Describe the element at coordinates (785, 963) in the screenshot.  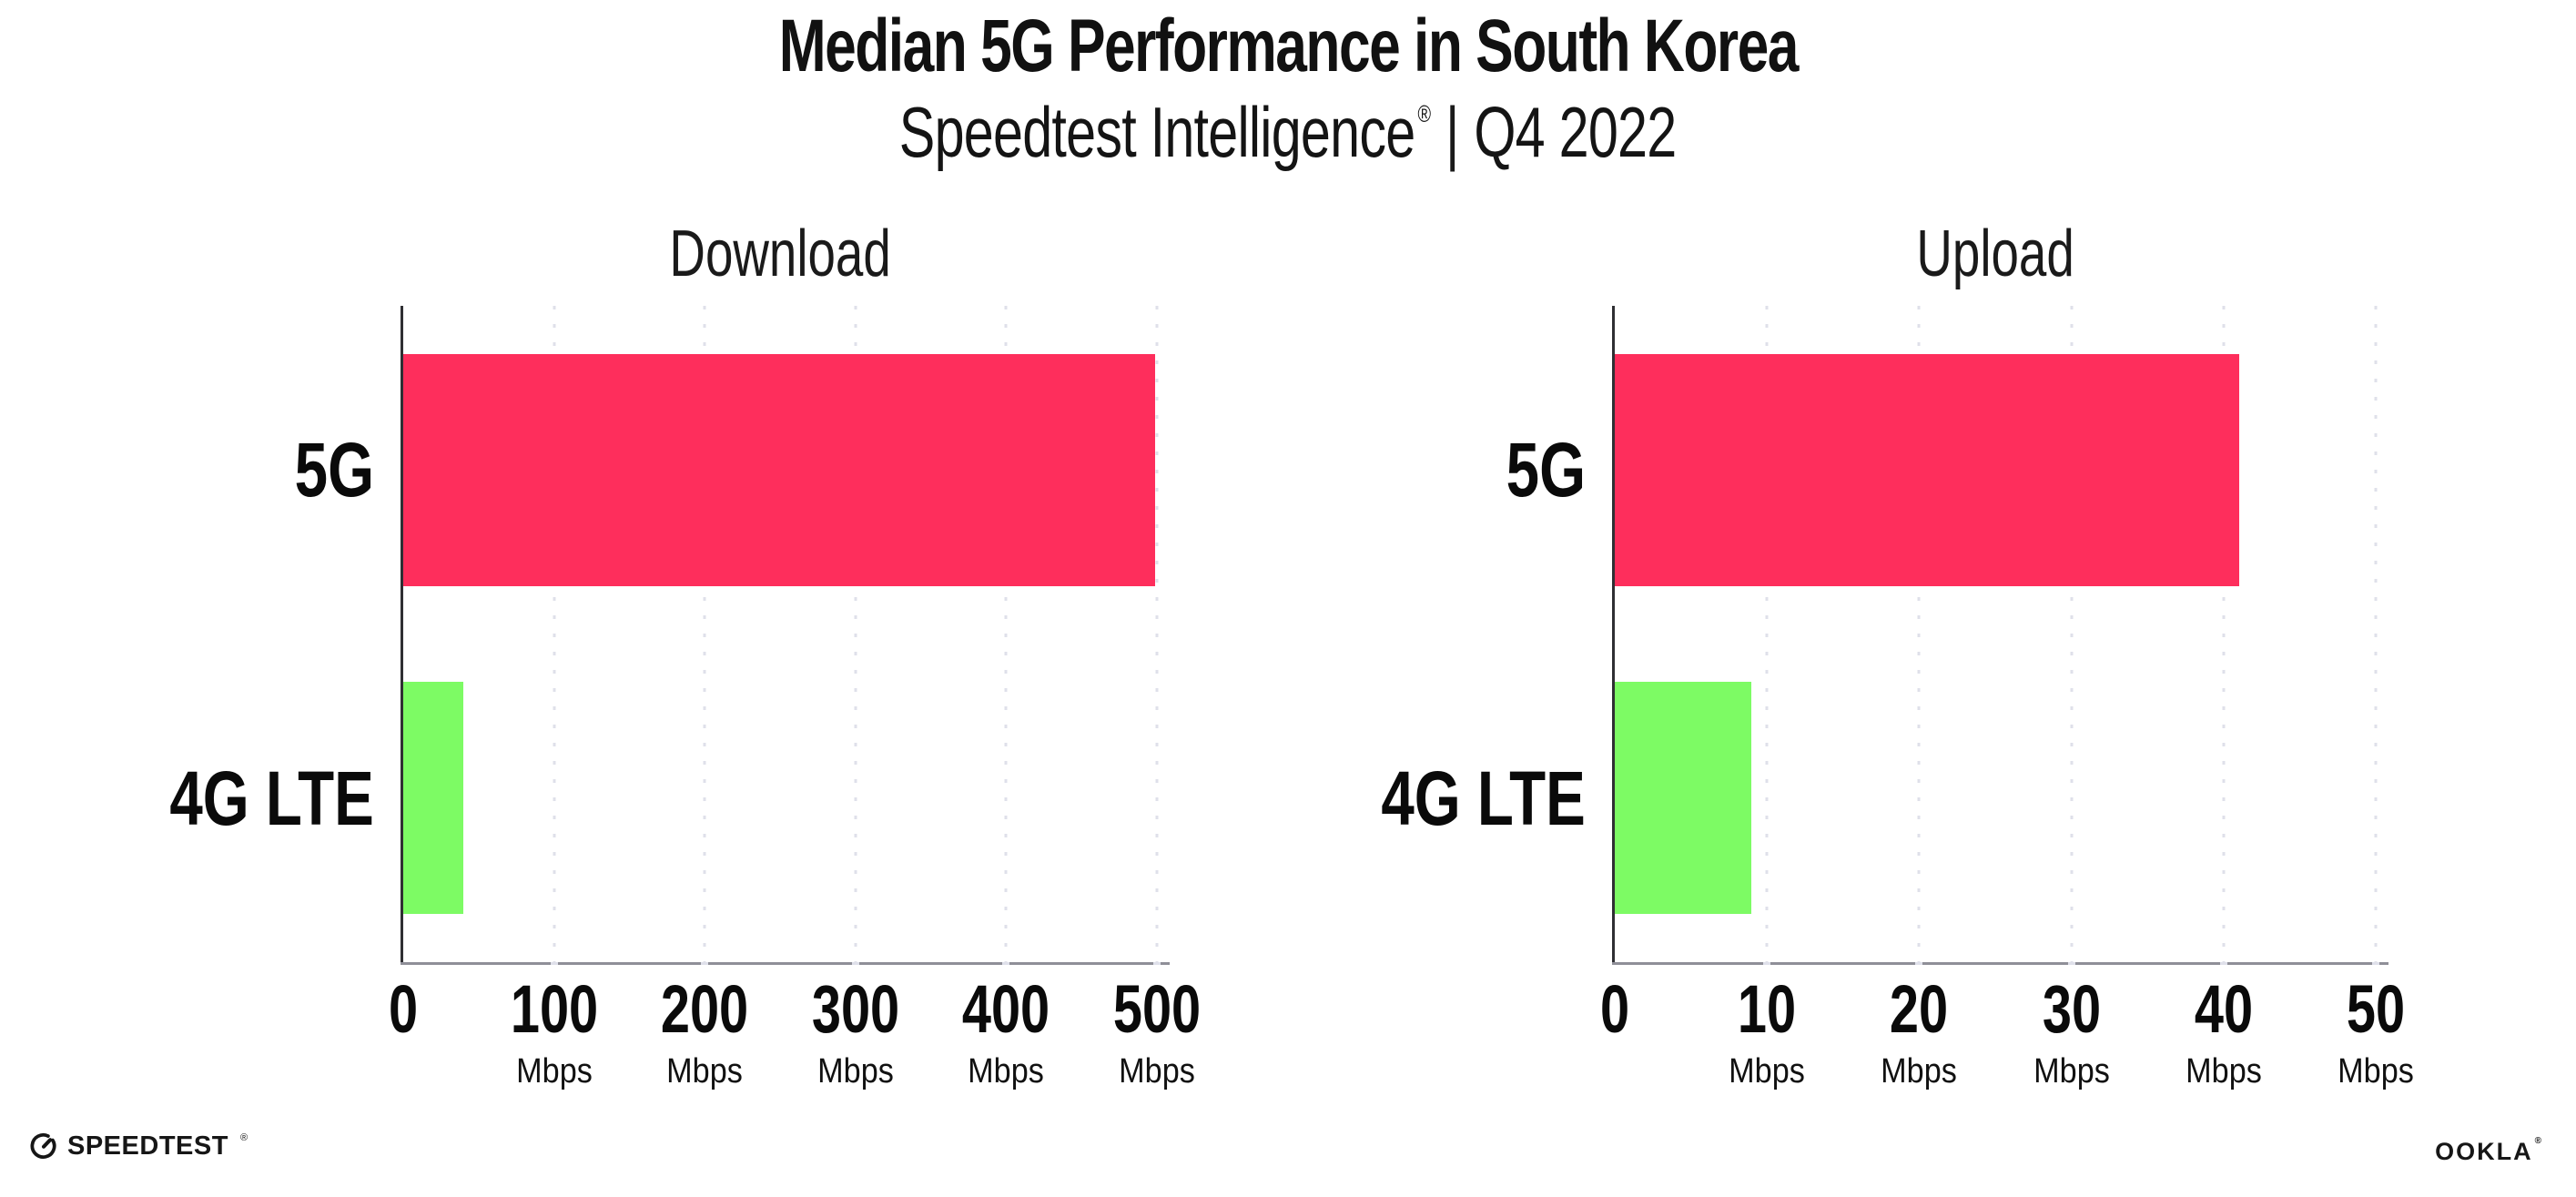
I see `download-x-axis` at that location.